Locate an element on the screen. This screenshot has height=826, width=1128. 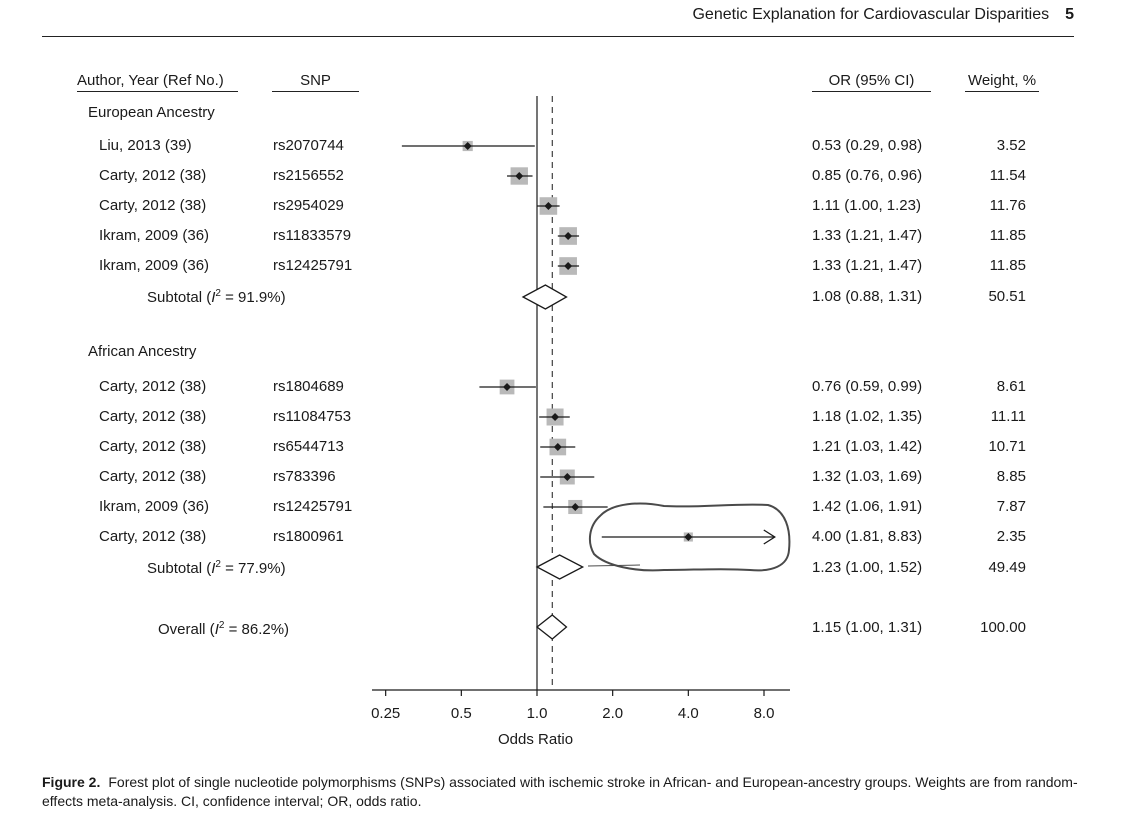
study-or: 1.32 (1.03, 1.69) is located at coordinates (867, 476).